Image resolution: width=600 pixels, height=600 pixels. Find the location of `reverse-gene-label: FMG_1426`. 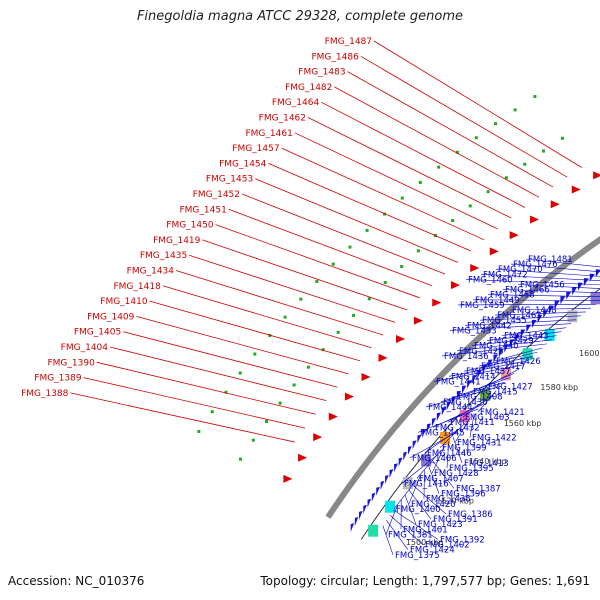

reverse-gene-label: FMG_1426 is located at coordinates (518, 362).